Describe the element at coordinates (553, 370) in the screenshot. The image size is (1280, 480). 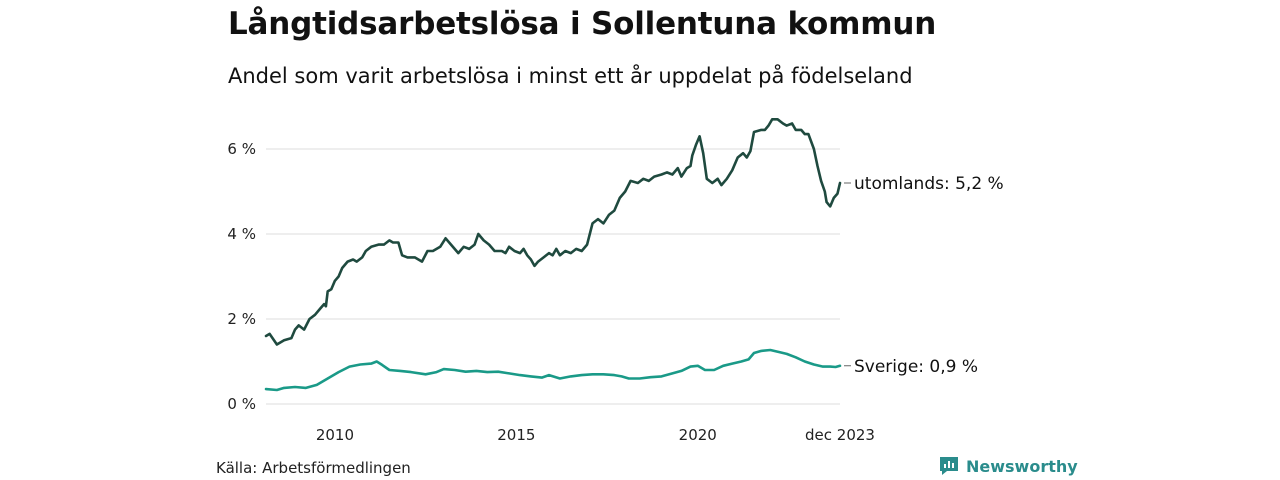
I see `series-line-sverige` at that location.